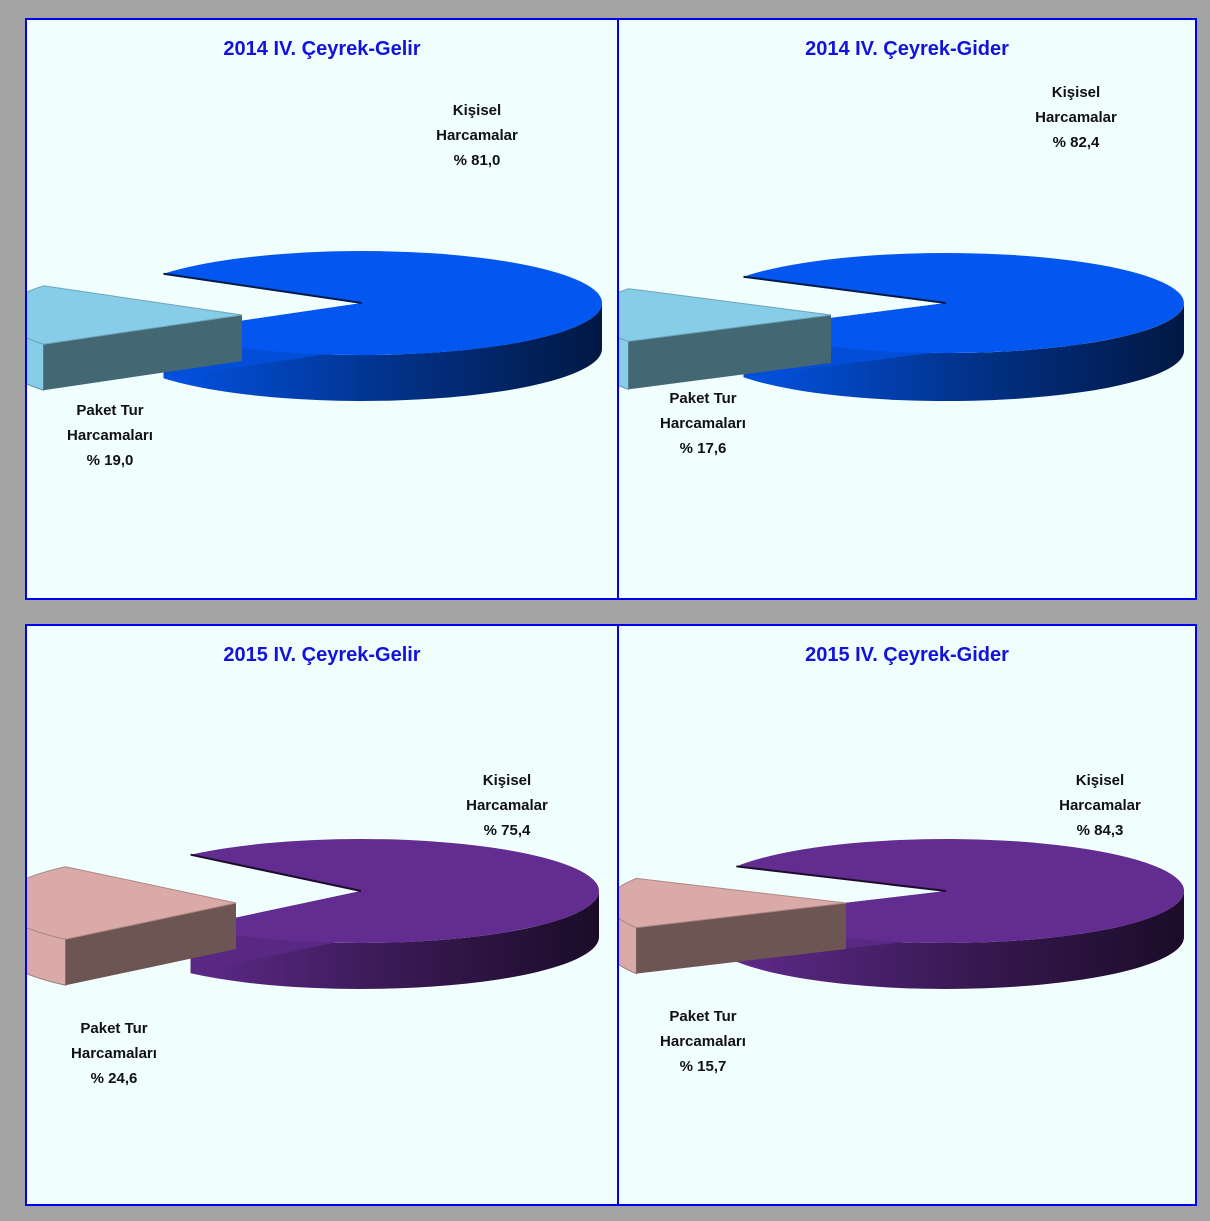 The width and height of the screenshot is (1210, 1221). I want to click on slice-label-kisisel: Kişisel Harcamalar % 82,4, so click(1076, 117).